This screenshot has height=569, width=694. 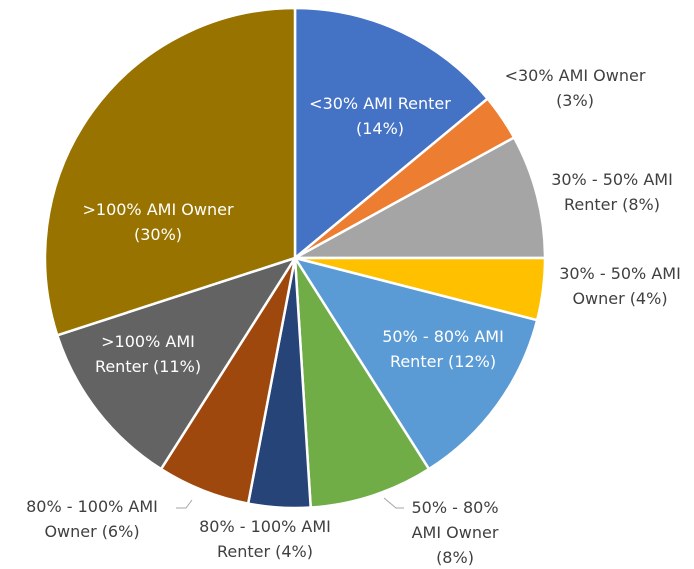 I want to click on slice-label: >100% AMI Owner (30%), so click(x=157, y=222).